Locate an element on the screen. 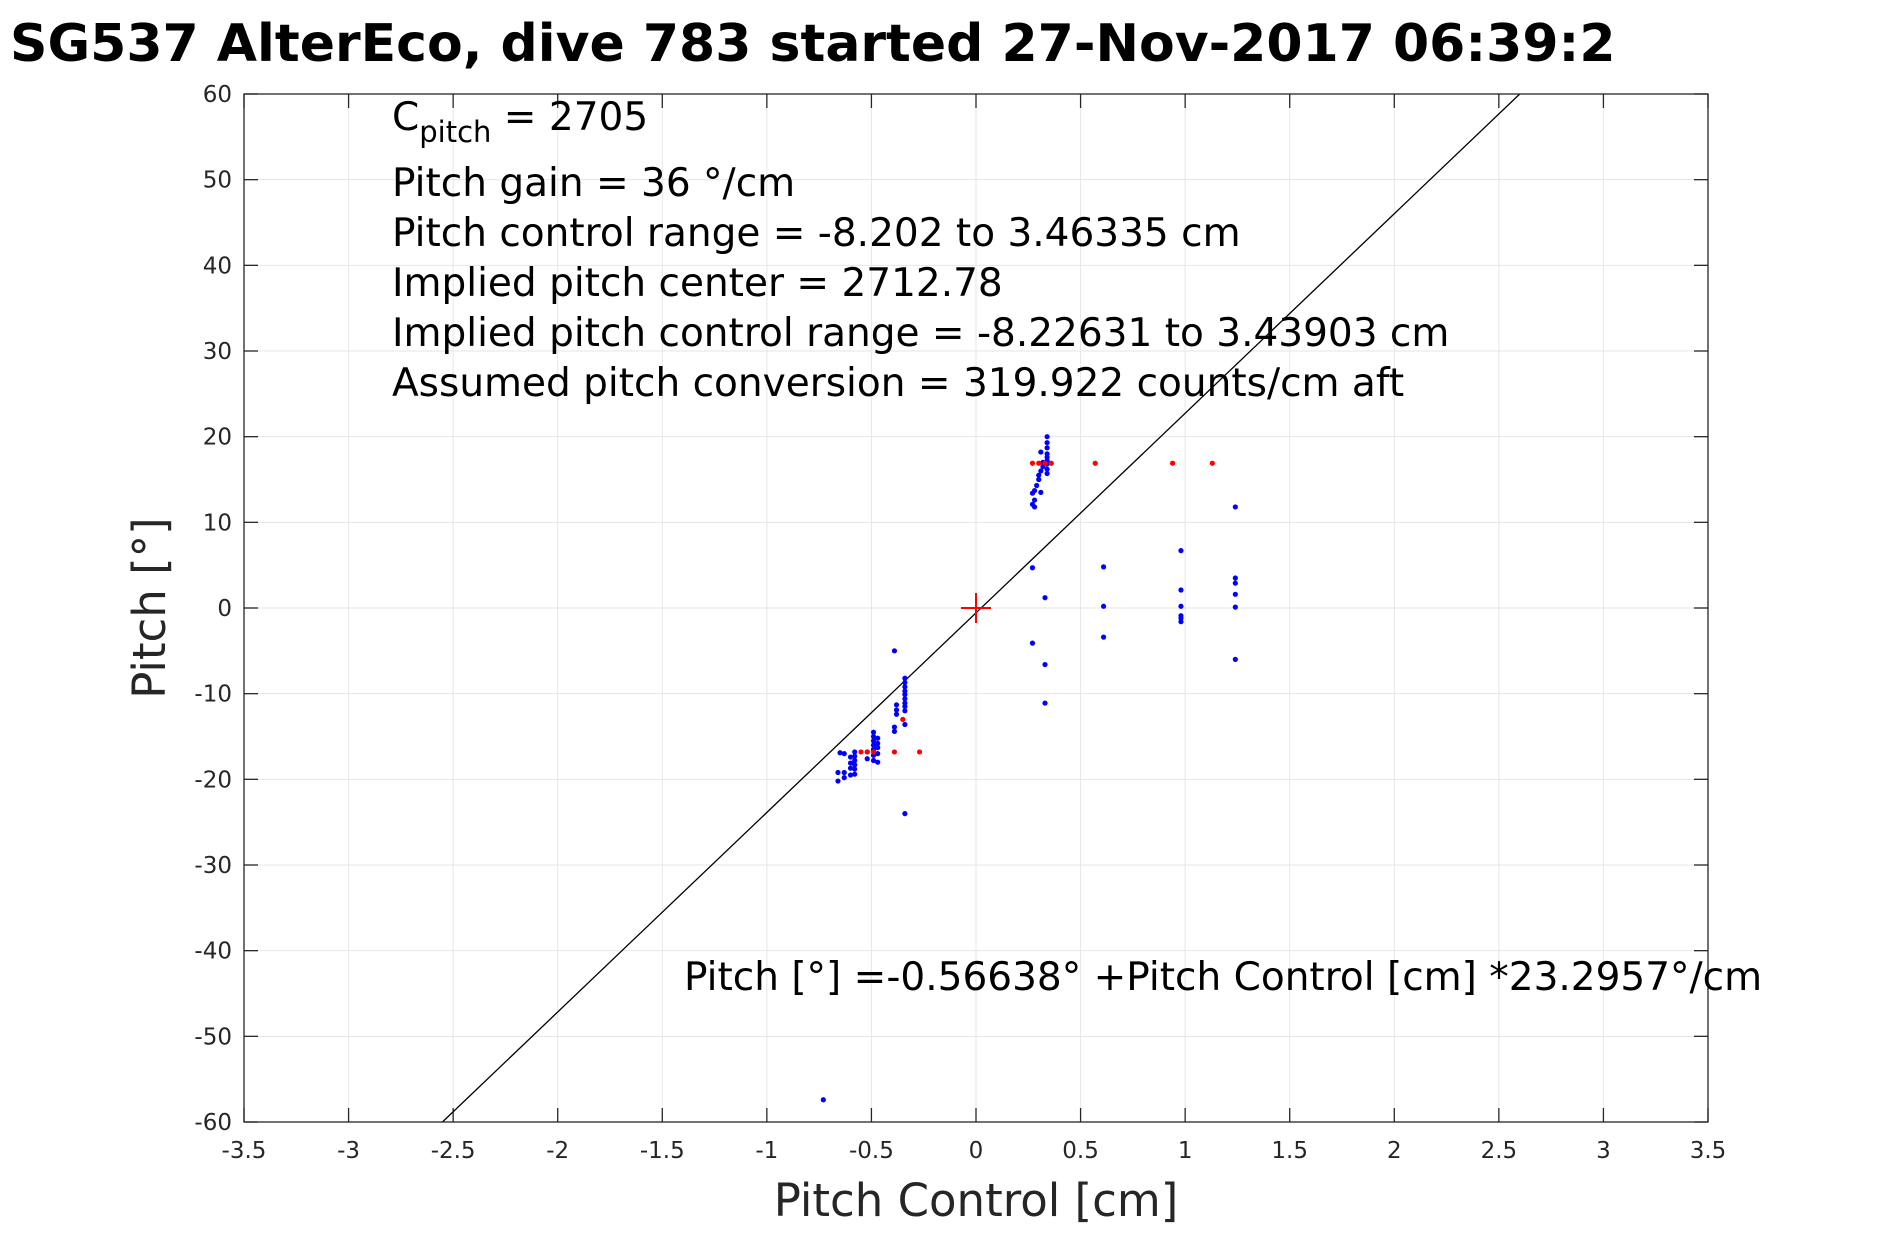 The image size is (1890, 1260). c-pitch-annotation: Cpitch = 2705 is located at coordinates (520, 122).